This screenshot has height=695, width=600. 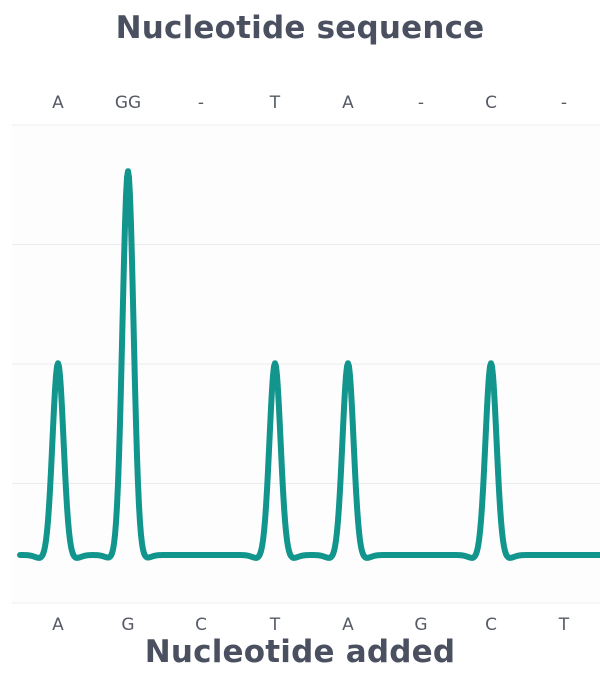 I want to click on x-axis-title: Nucleotide added, so click(x=300, y=652).